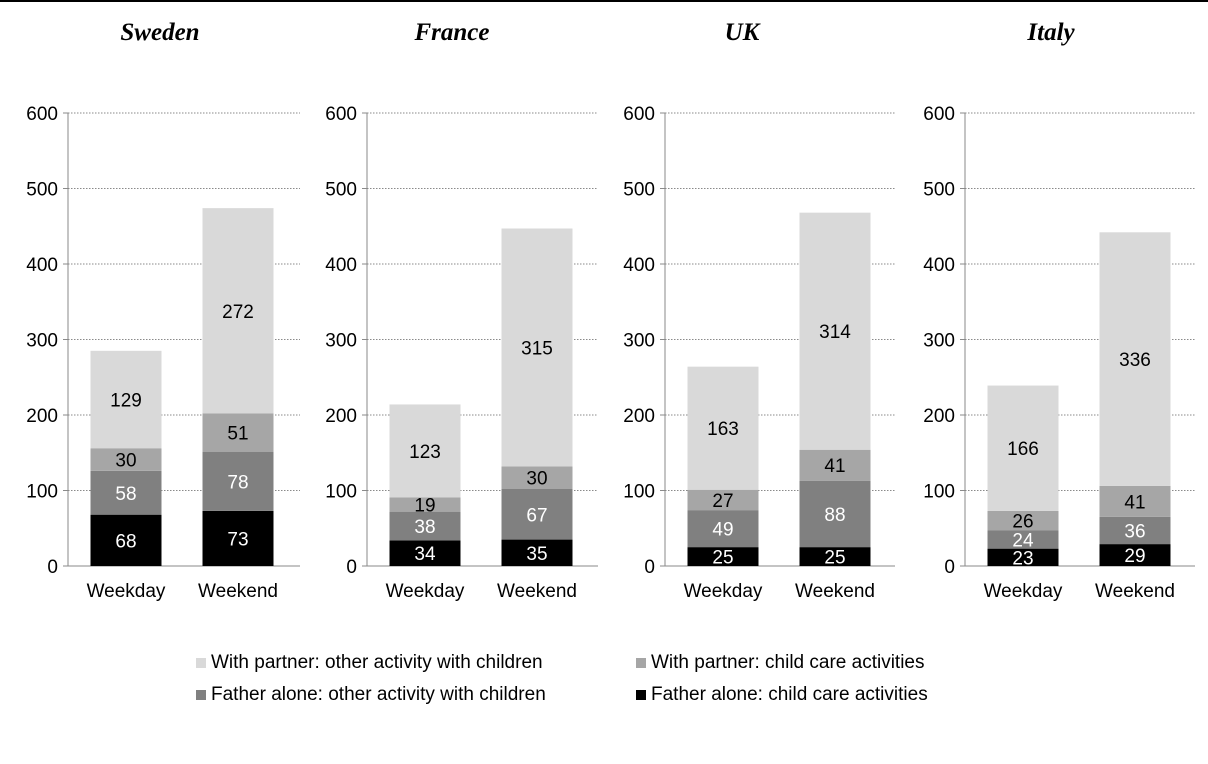 The image size is (1208, 764). Describe the element at coordinates (238, 591) in the screenshot. I see `x-tick-label-sweden-weekend: Weekend` at that location.